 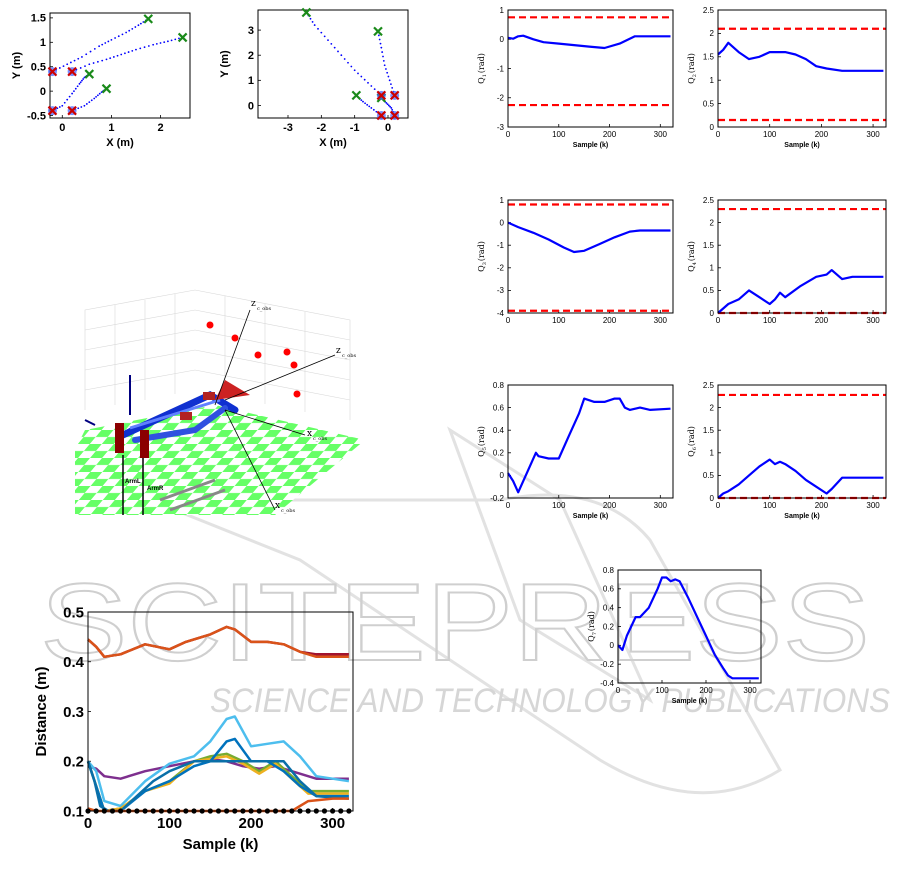 What do you see at coordinates (355, 128) in the screenshot?
I see `x-tick-label-2: -1` at bounding box center [355, 128].